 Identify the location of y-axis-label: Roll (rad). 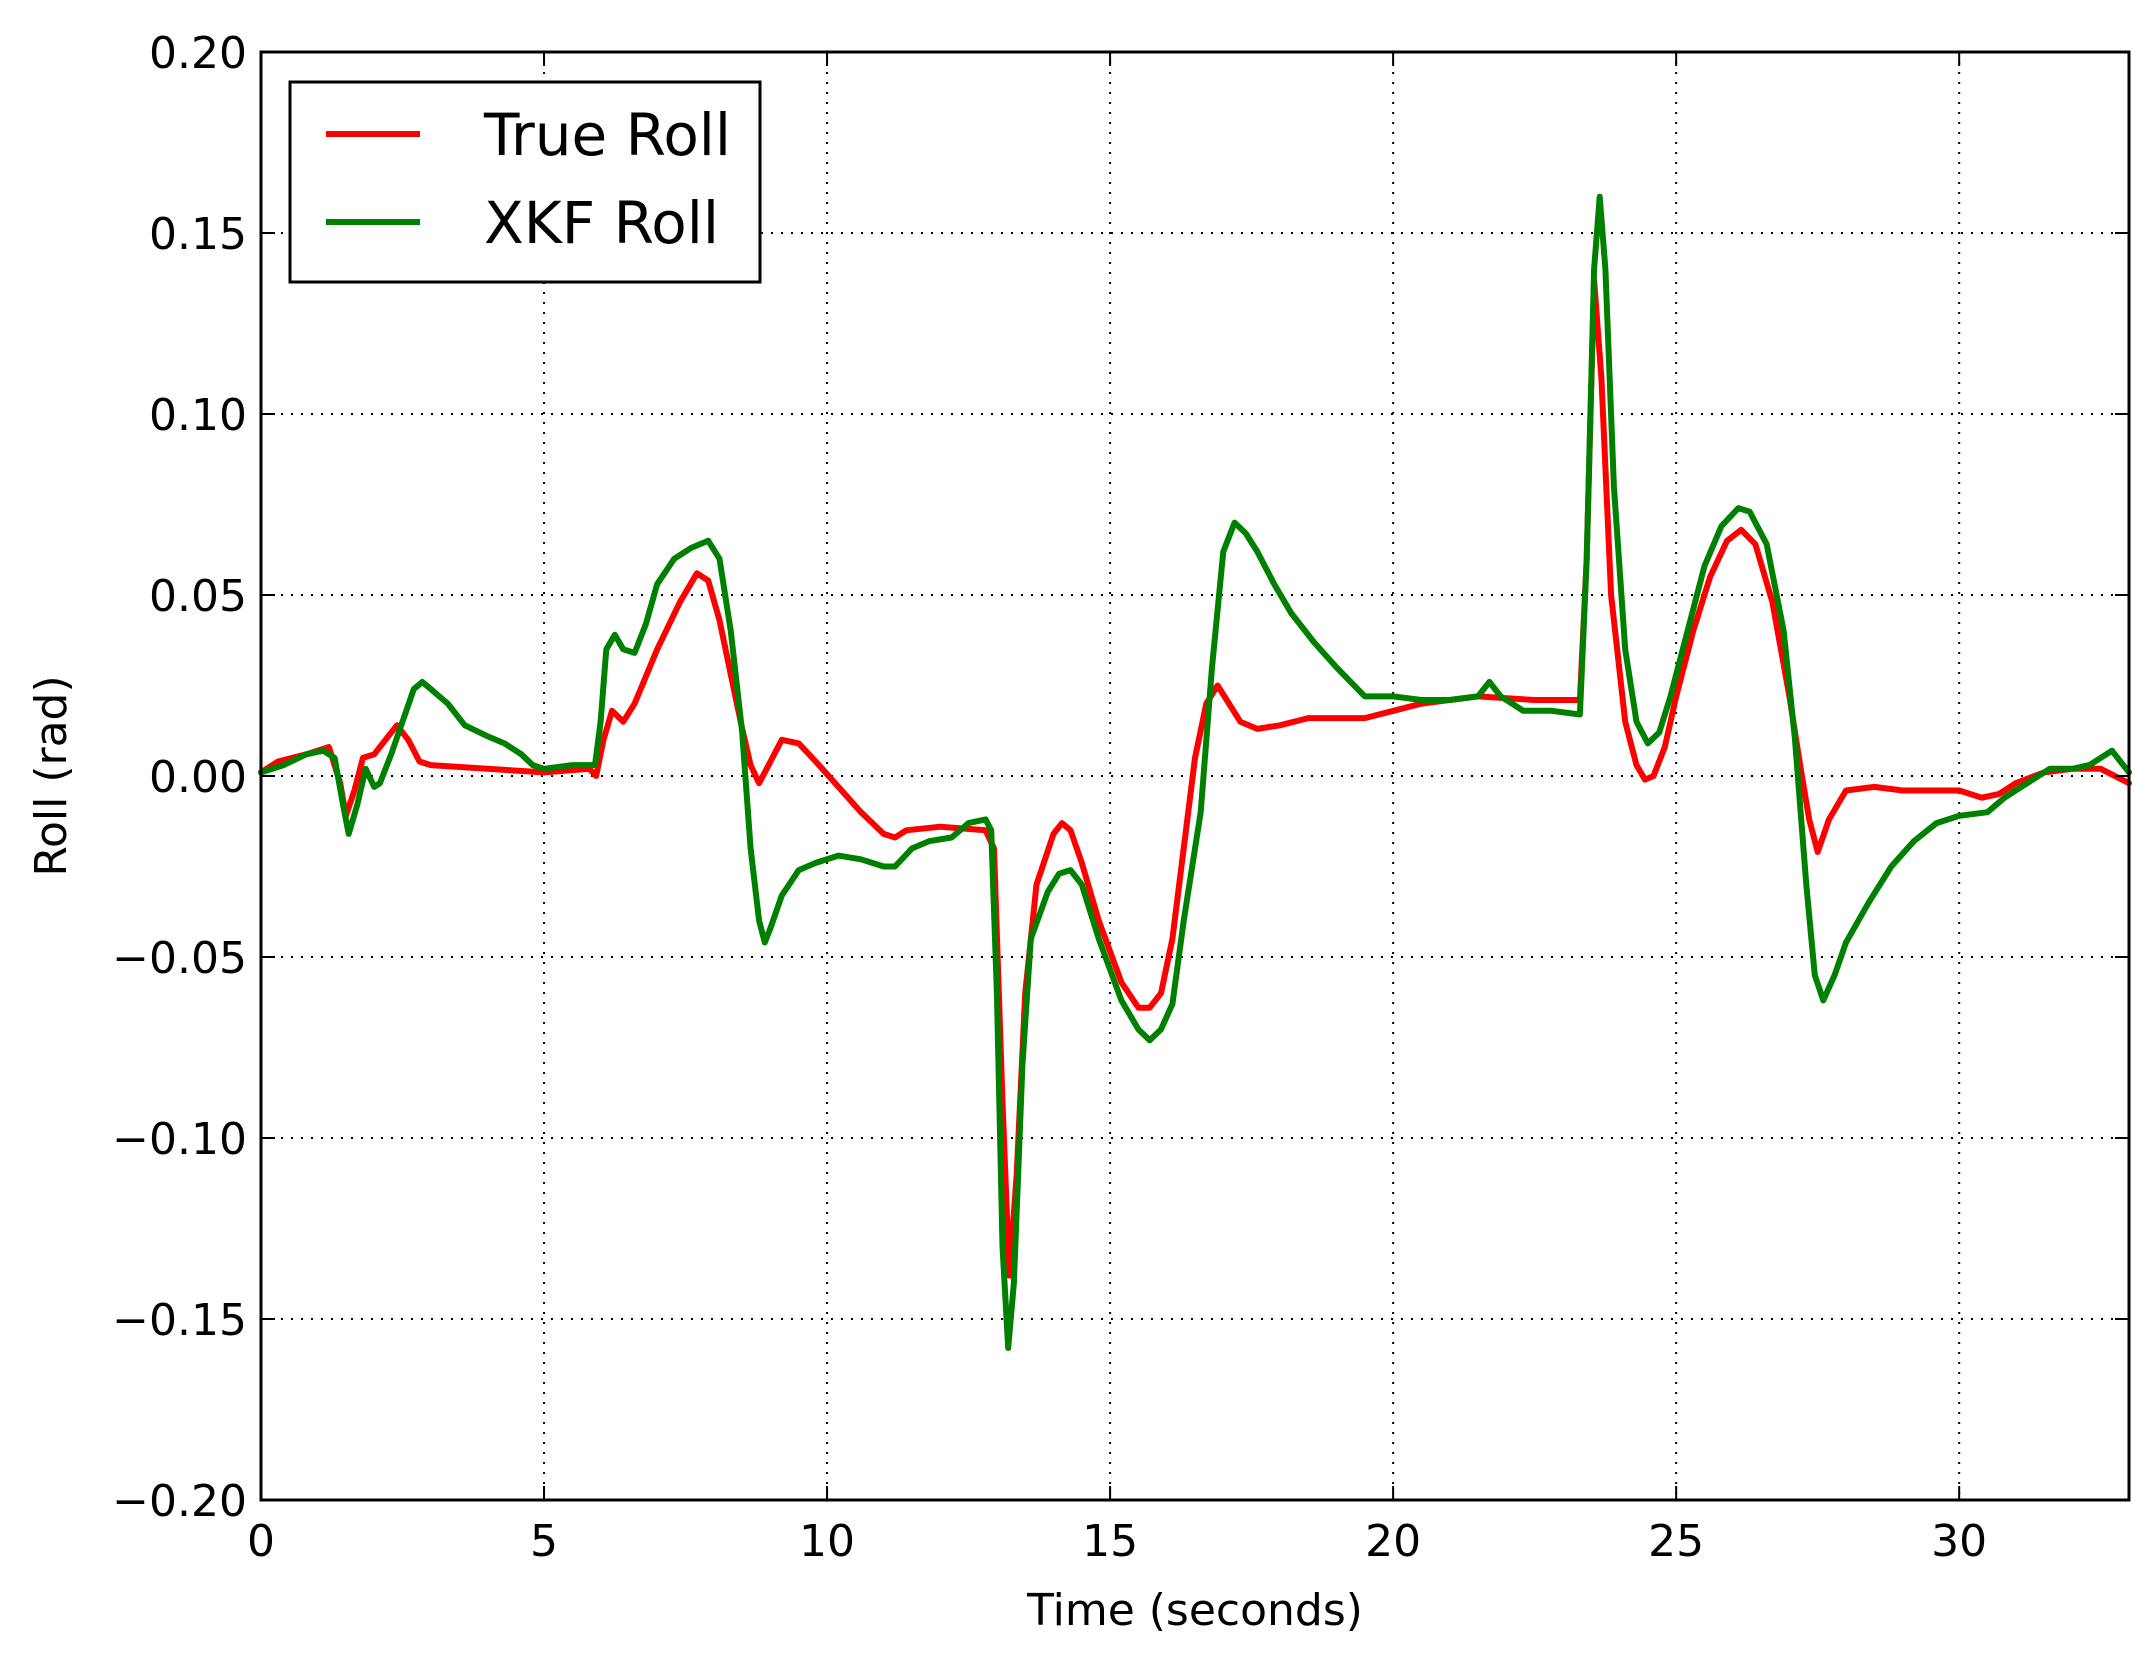
(51, 775).